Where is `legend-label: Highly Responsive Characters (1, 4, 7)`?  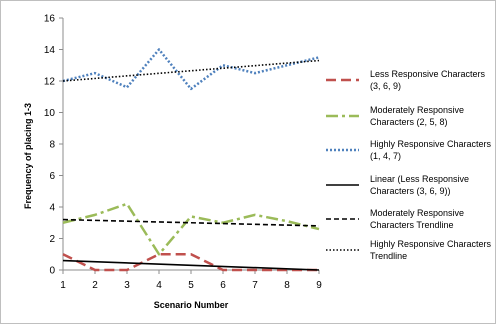
legend-label: Highly Responsive Characters (1, 4, 7) is located at coordinates (431, 150).